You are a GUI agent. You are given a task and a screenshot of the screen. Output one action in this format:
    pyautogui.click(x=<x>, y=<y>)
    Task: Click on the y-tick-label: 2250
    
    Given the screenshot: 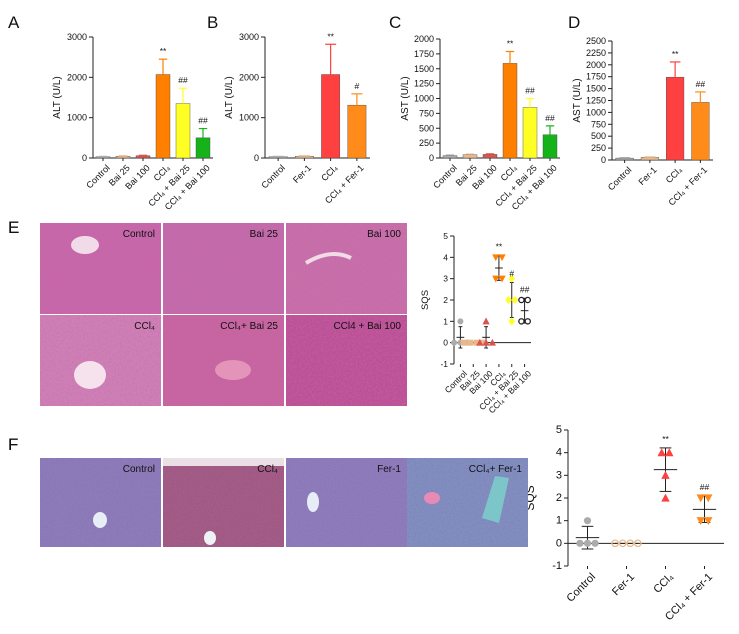 What is the action you would take?
    pyautogui.click(x=596, y=53)
    